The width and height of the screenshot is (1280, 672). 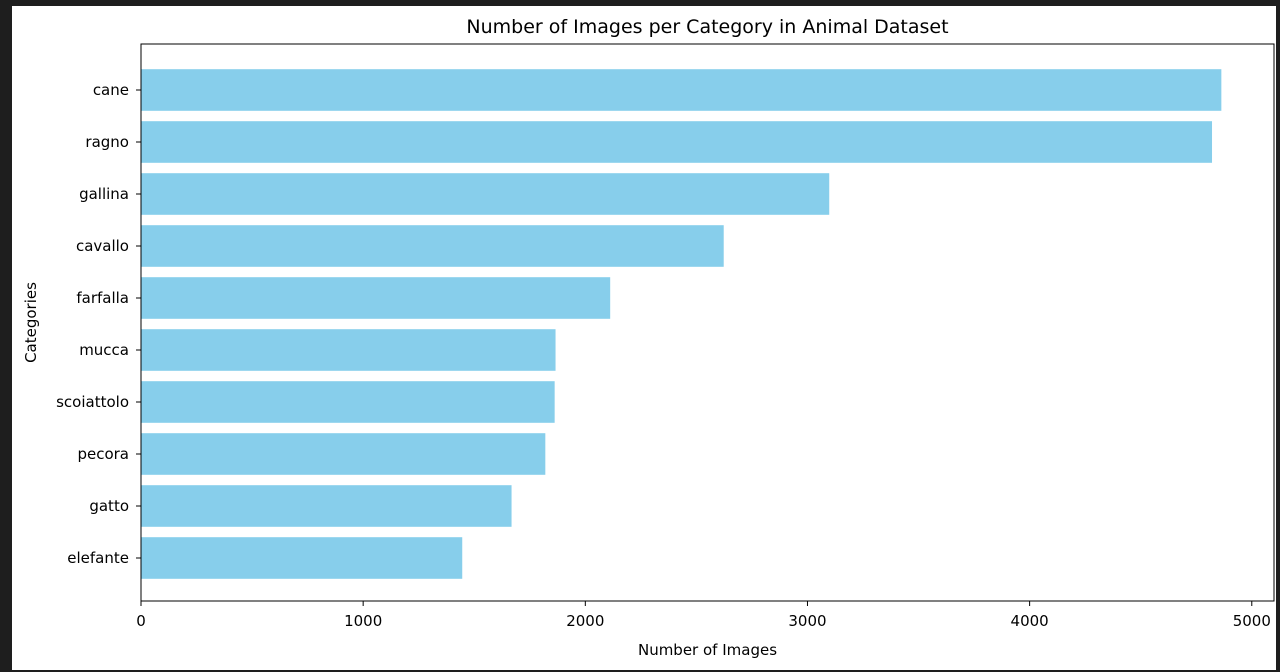 I want to click on bar-mucca, so click(x=348, y=350).